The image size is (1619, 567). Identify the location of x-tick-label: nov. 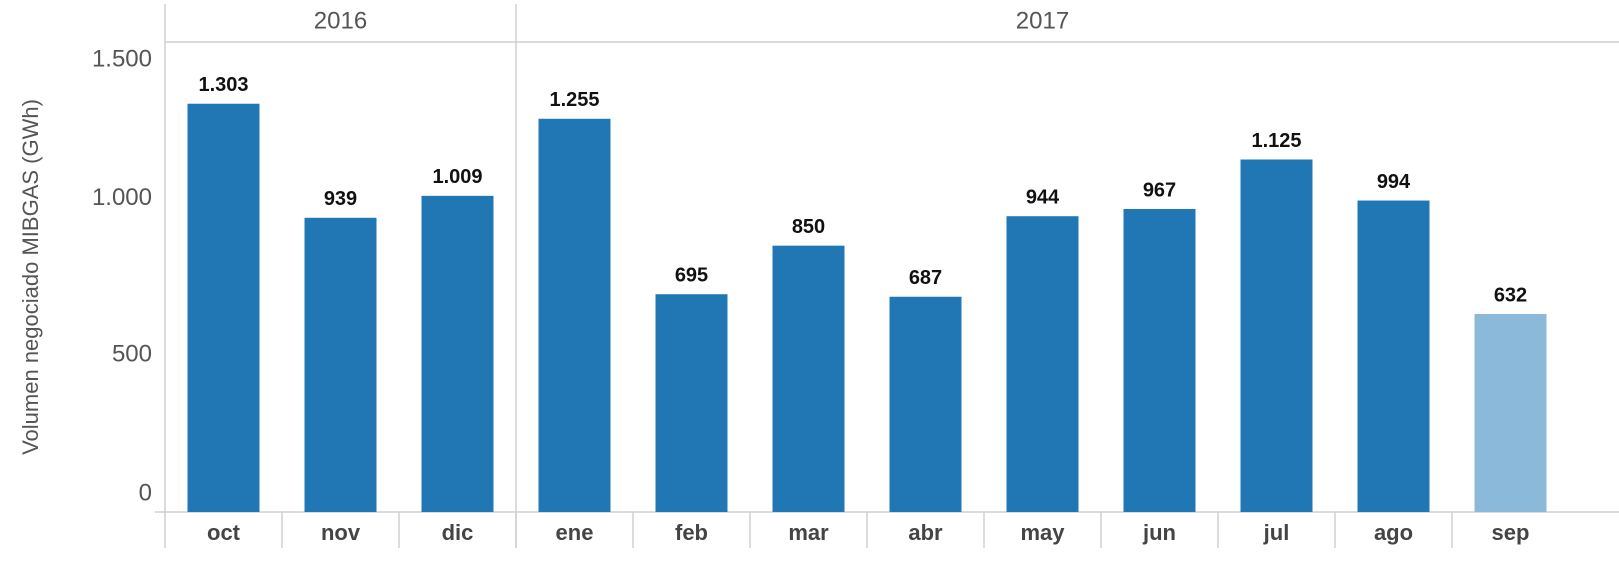
(341, 532).